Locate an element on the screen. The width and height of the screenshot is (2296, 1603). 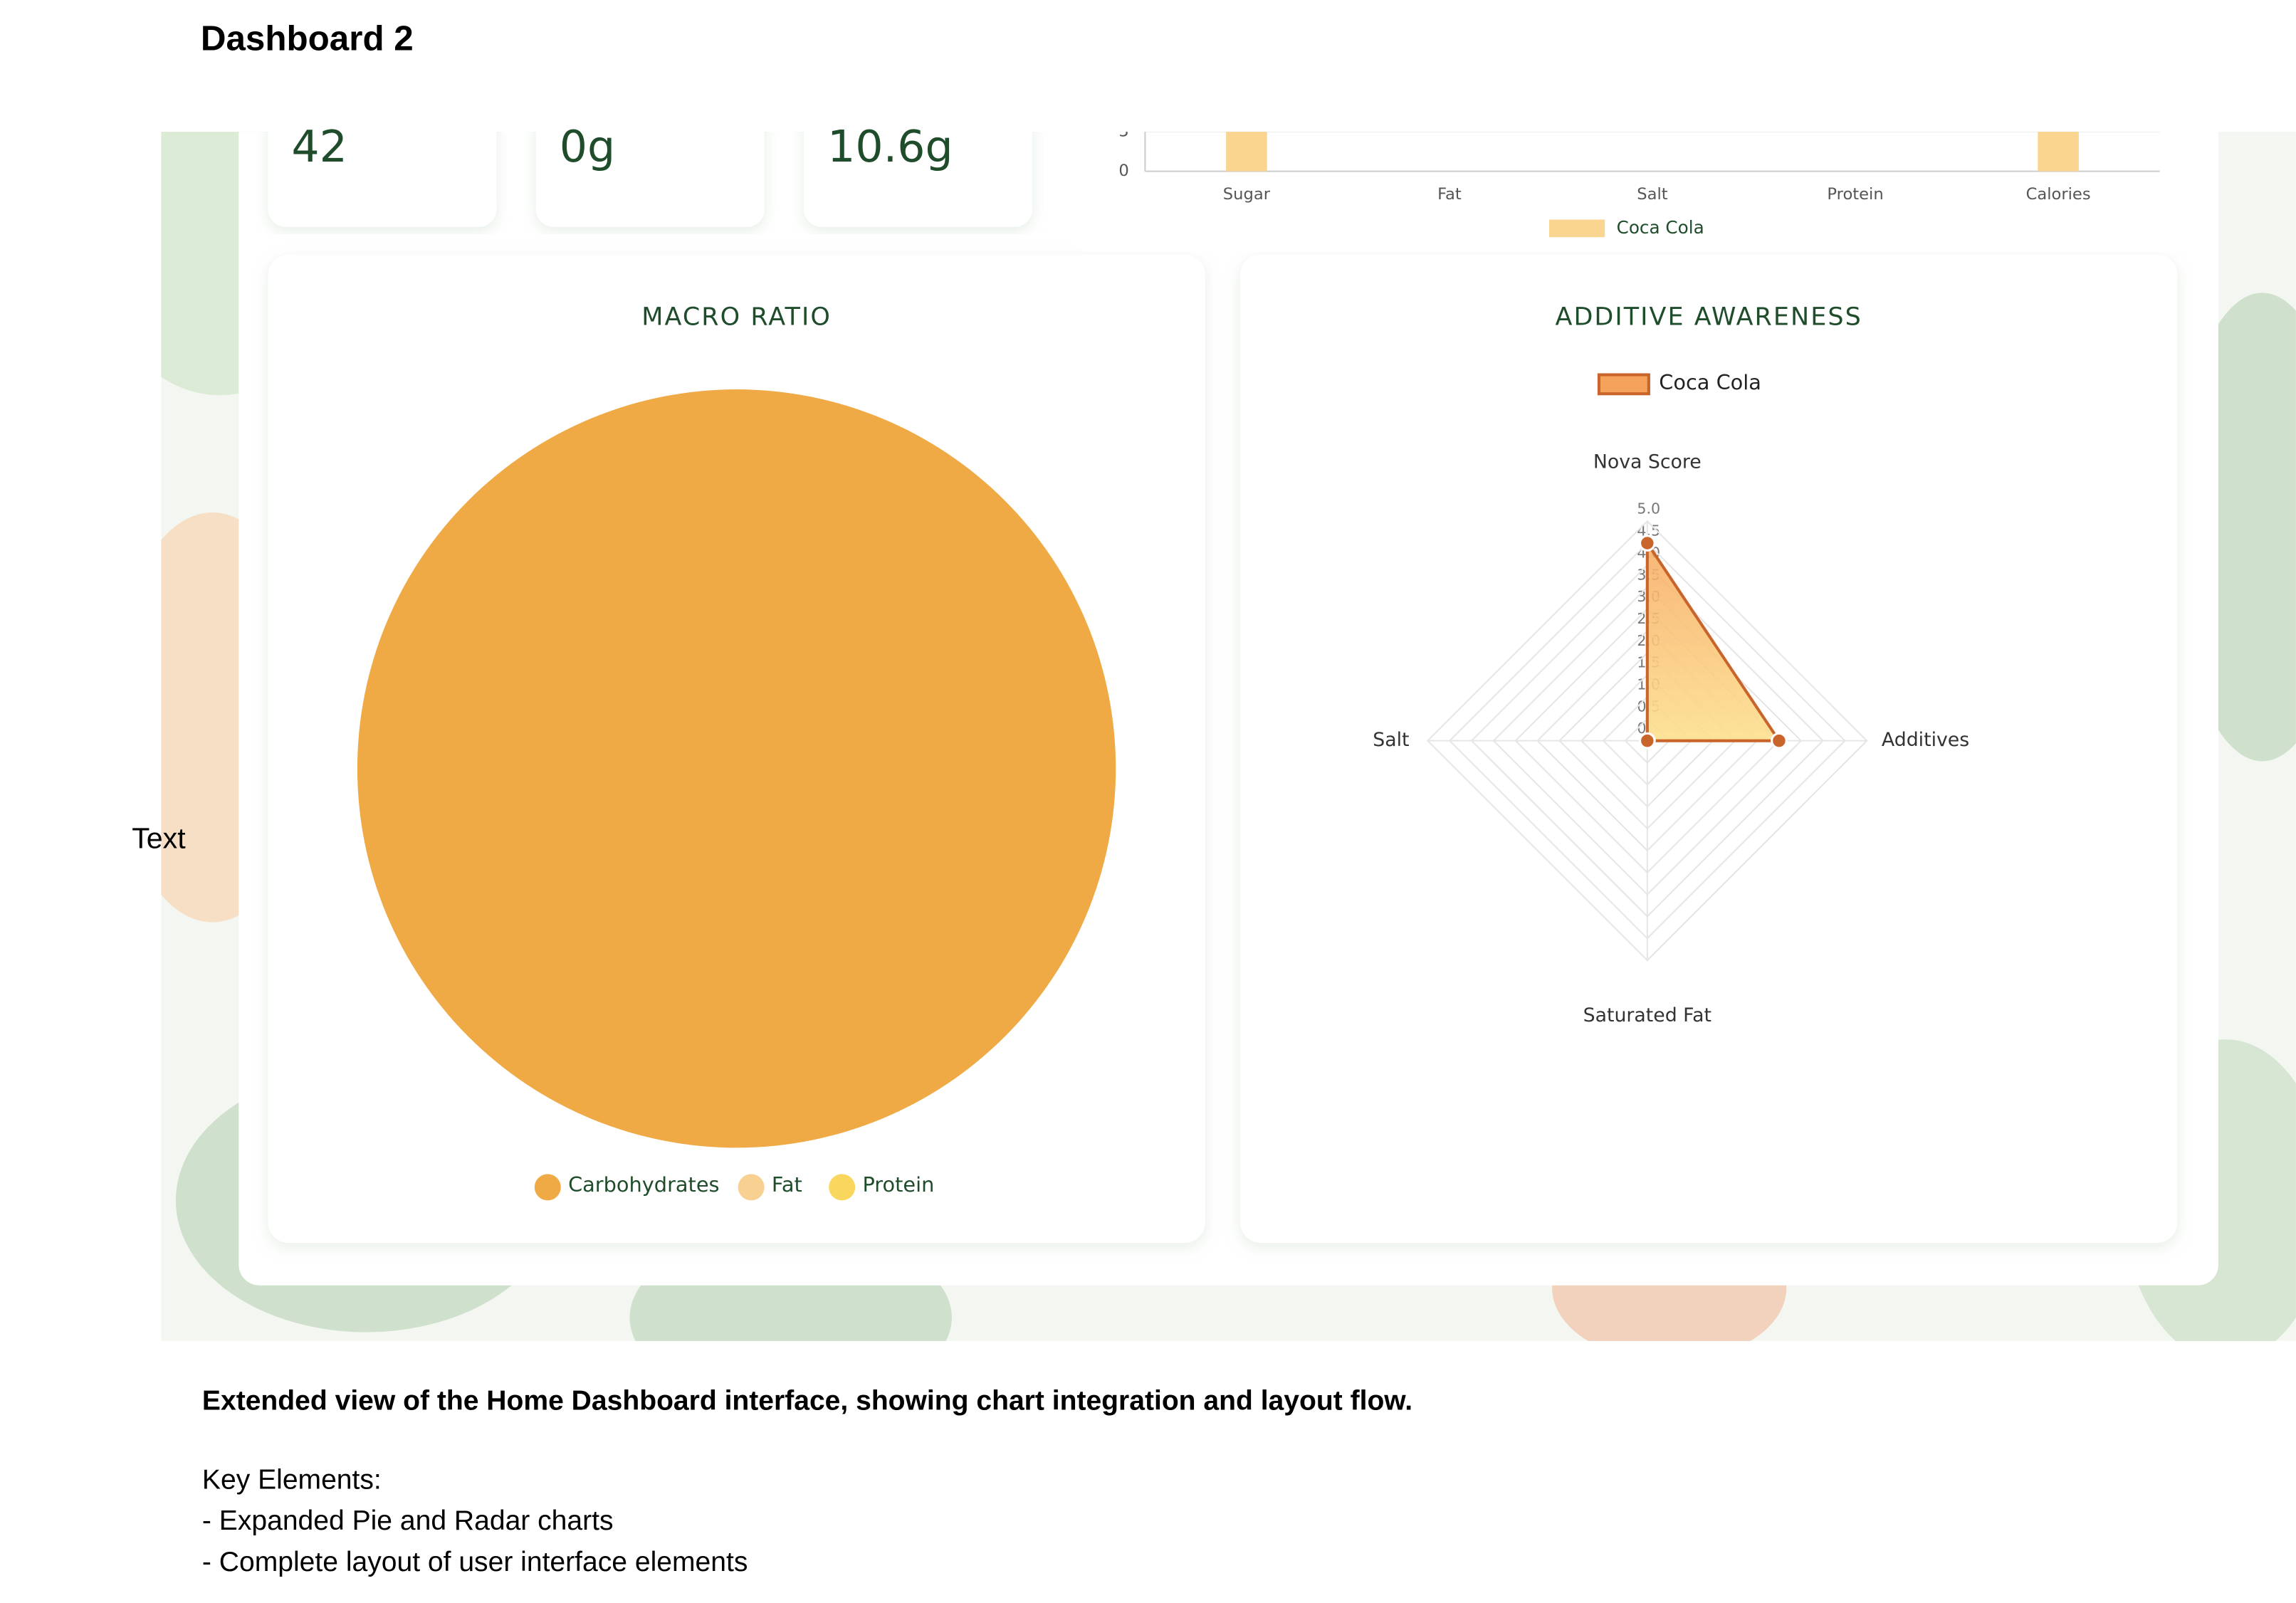
stat-value: 10.6g is located at coordinates (890, 146).